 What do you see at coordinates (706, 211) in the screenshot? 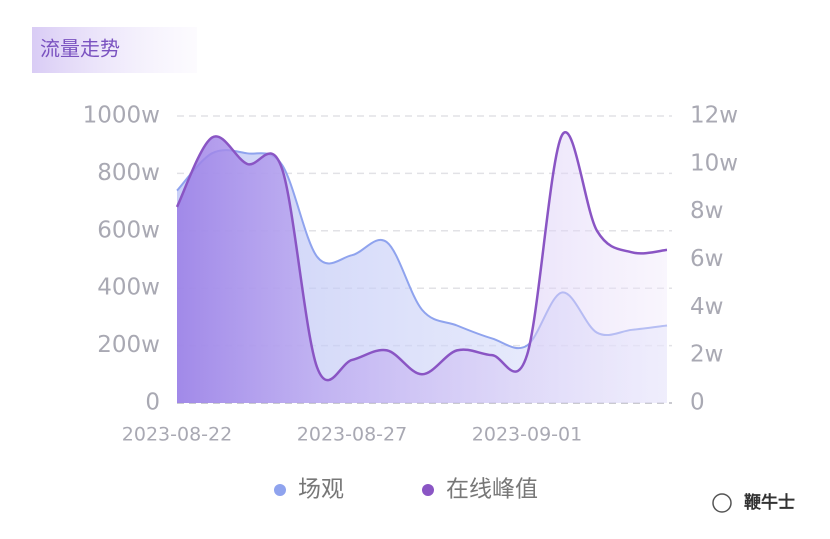
I see `y2-tick-label: 8w` at bounding box center [706, 211].